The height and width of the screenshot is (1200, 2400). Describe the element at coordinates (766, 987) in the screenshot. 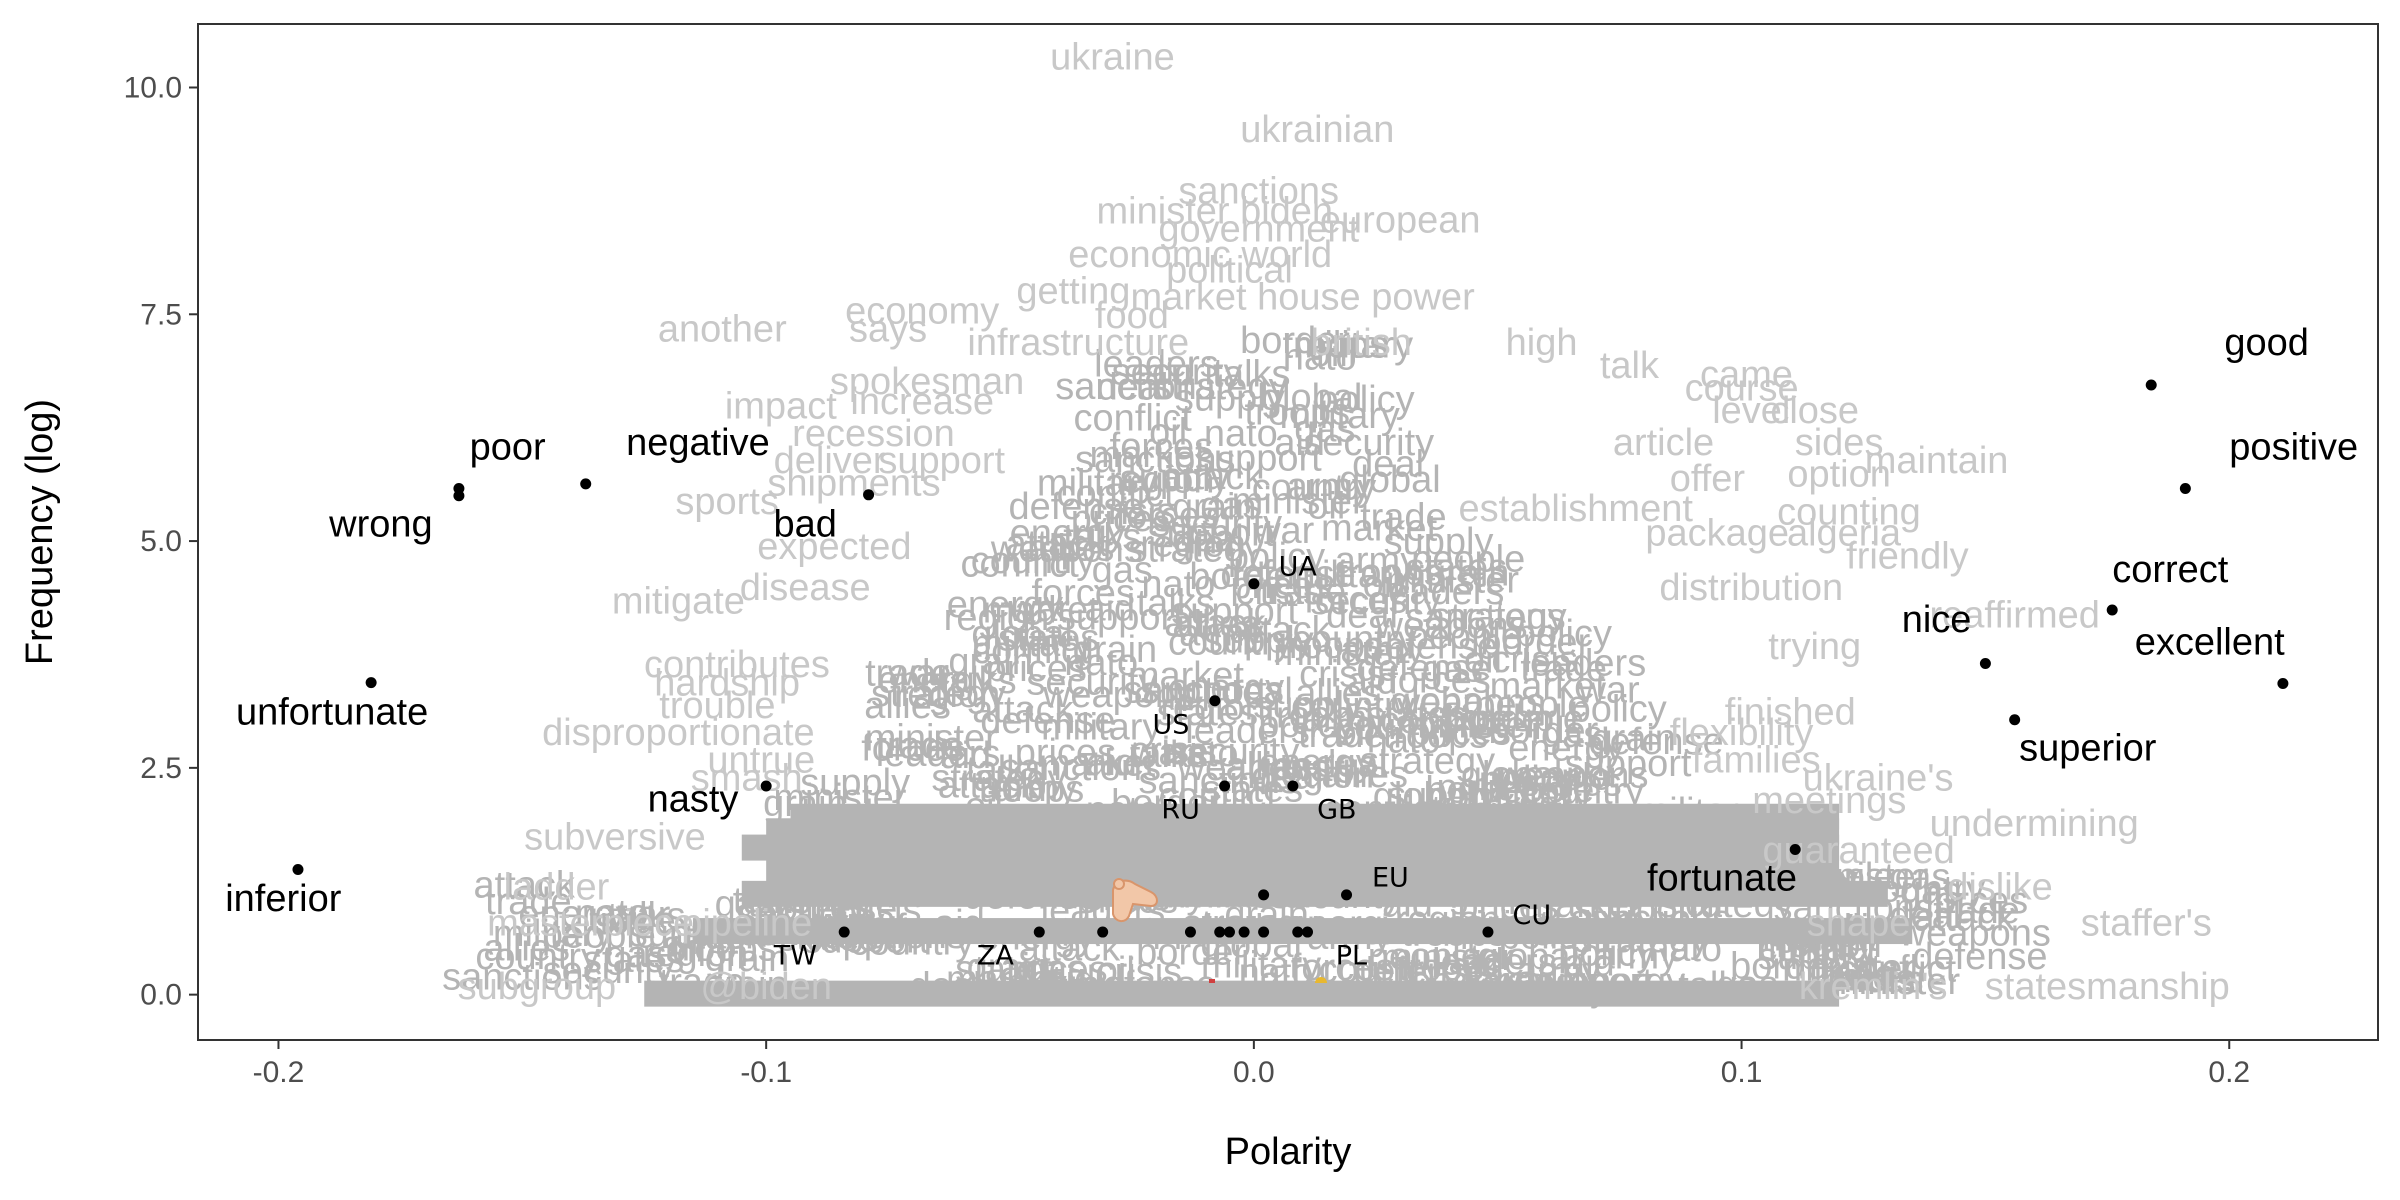

I see `background-word: @biden` at that location.